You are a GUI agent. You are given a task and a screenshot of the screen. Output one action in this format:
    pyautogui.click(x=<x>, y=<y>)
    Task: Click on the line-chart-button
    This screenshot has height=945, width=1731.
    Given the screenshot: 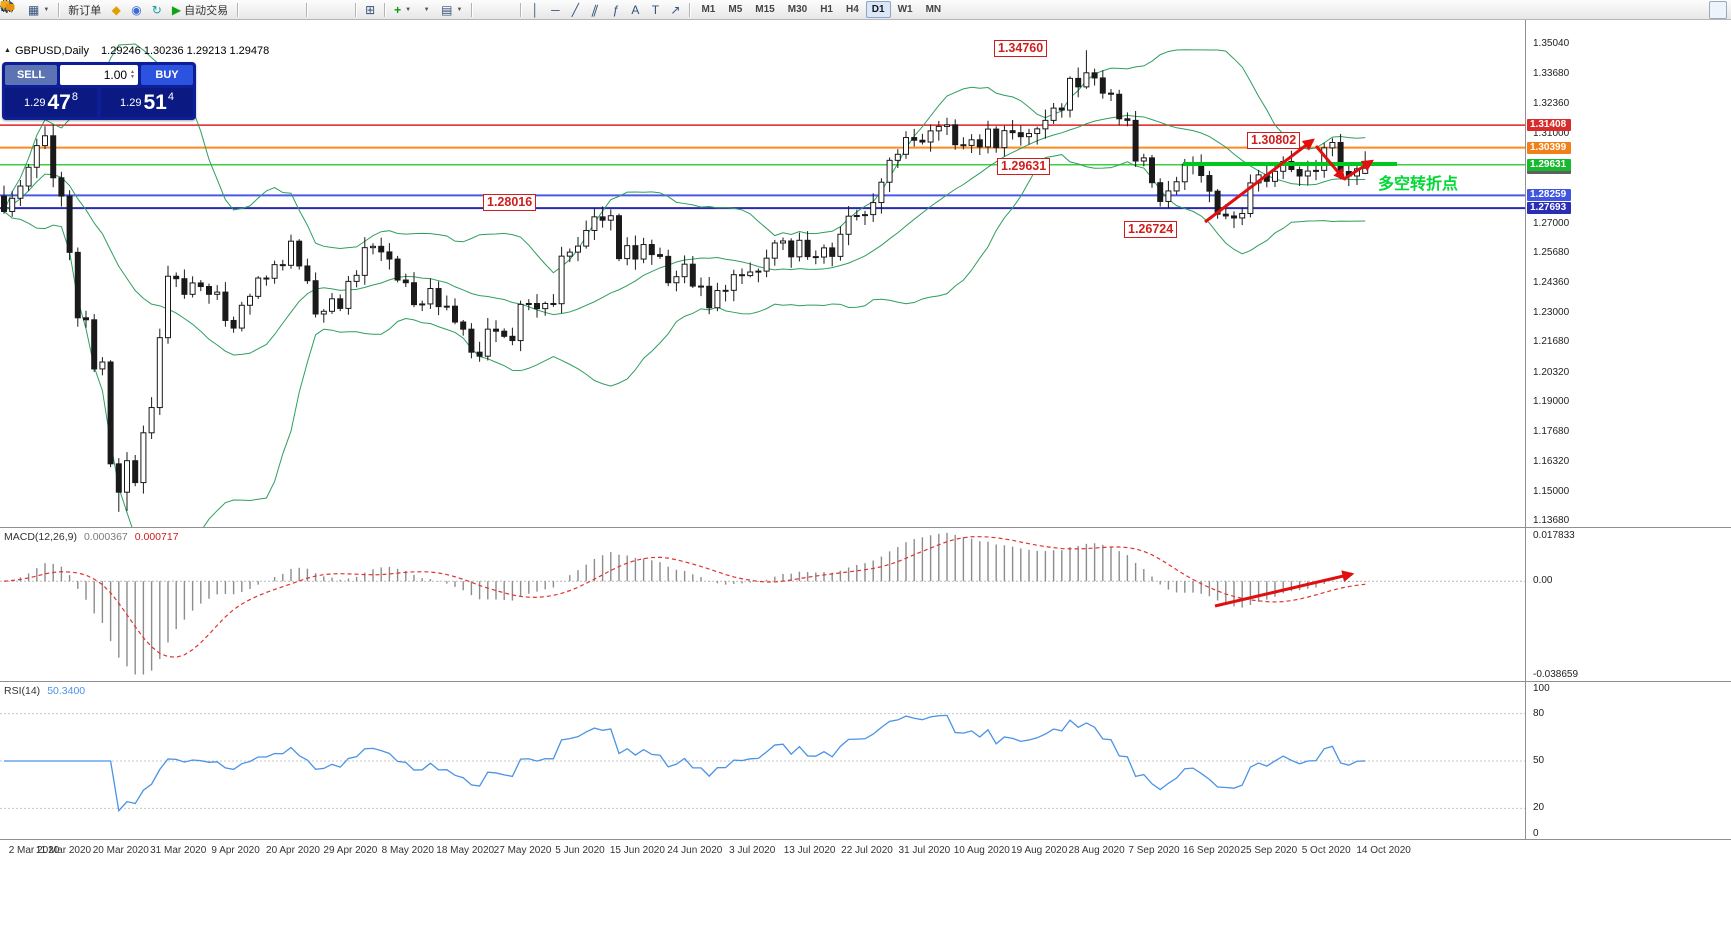 What is the action you would take?
    pyautogui.click(x=150, y=10)
    